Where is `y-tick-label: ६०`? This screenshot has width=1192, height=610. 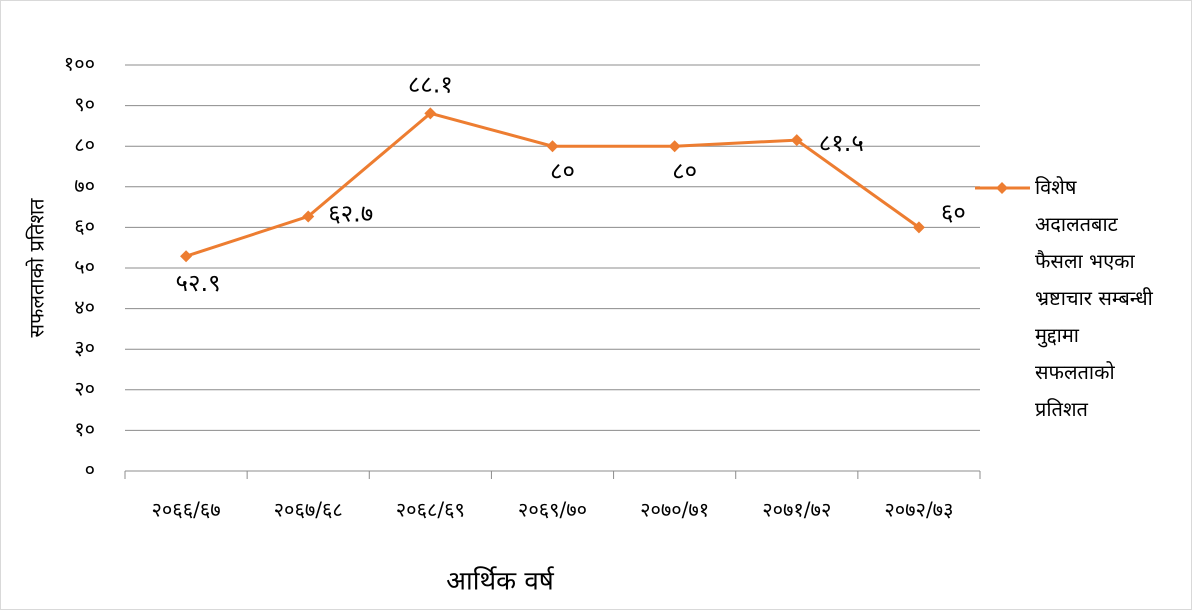
y-tick-label: ६० is located at coordinates (84, 226).